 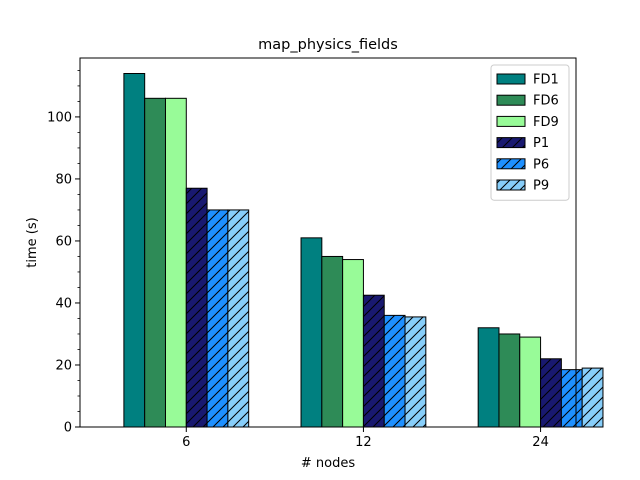 I want to click on legend-swatch-fd6, so click(x=511, y=100).